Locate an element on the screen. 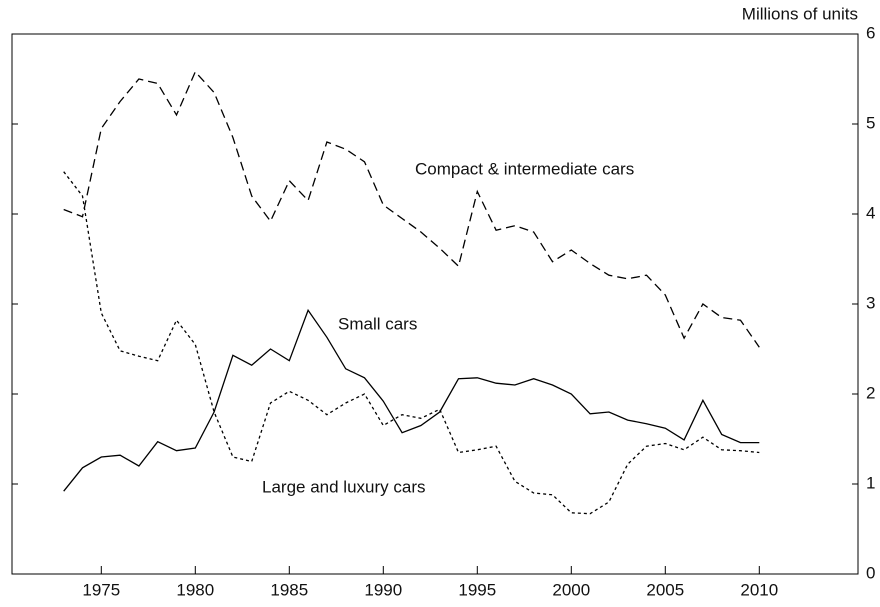 Image resolution: width=880 pixels, height=607 pixels. y-axis-label: Millions of units is located at coordinates (800, 13).